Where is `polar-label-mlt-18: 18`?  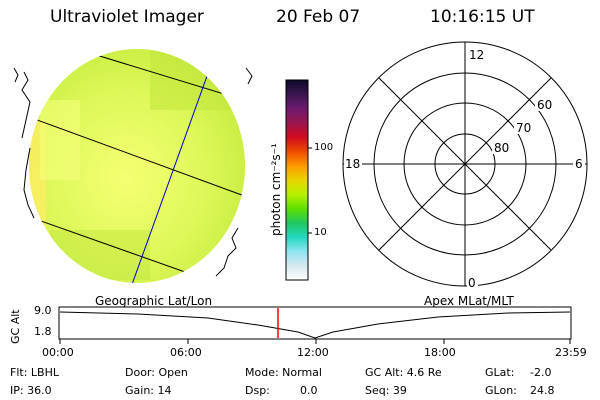 polar-label-mlt-18: 18 is located at coordinates (352, 164).